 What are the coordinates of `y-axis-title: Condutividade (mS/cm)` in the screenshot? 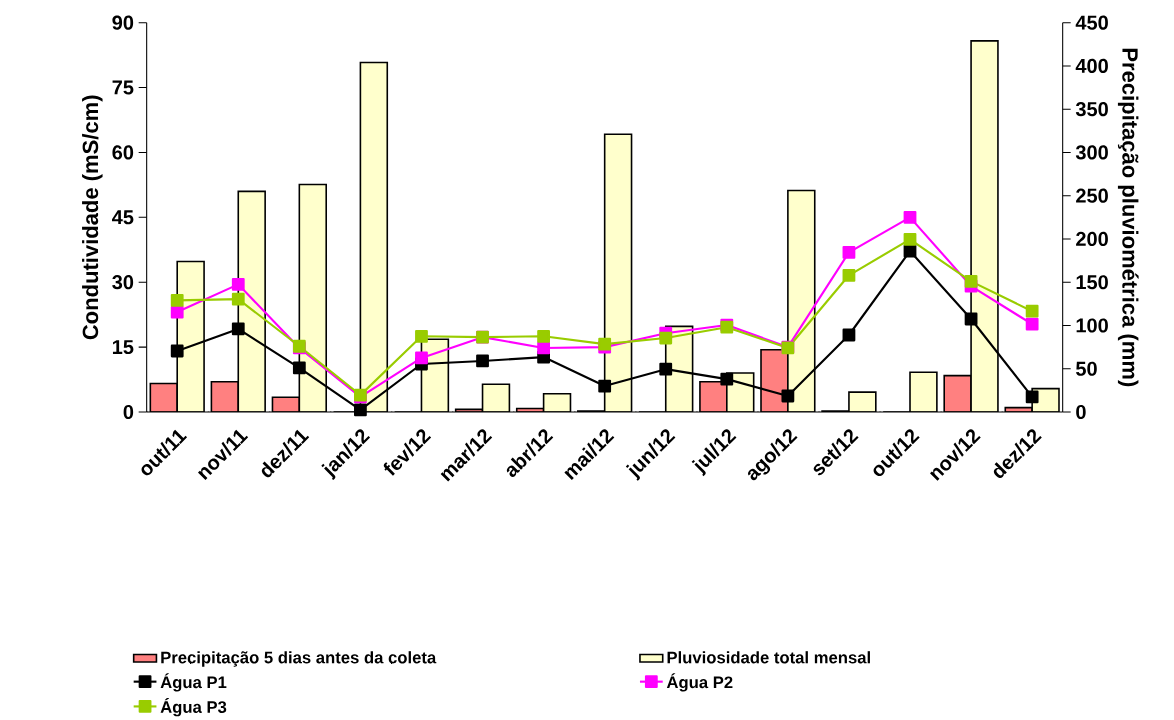 It's located at (92, 217).